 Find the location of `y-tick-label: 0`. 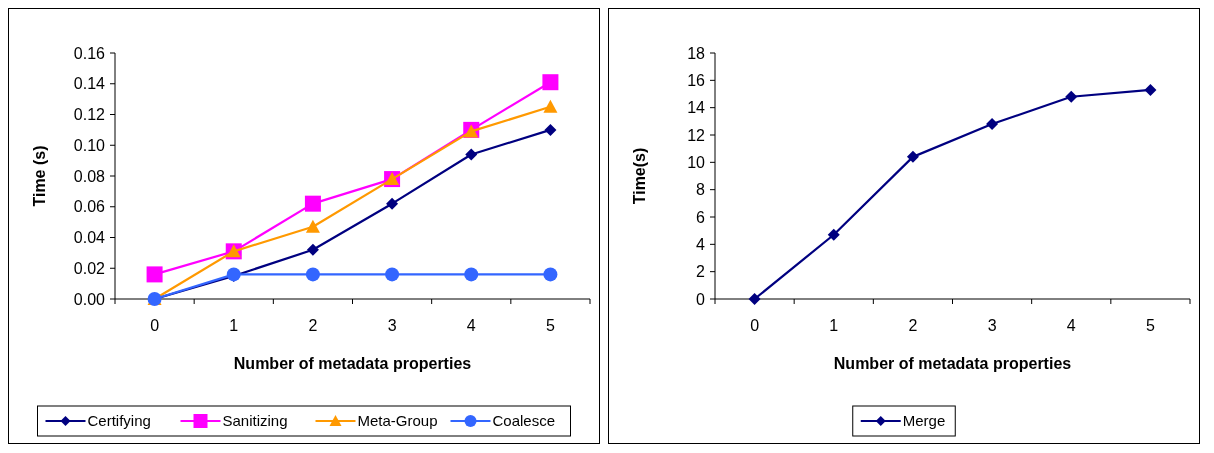

y-tick-label: 0 is located at coordinates (701, 299).